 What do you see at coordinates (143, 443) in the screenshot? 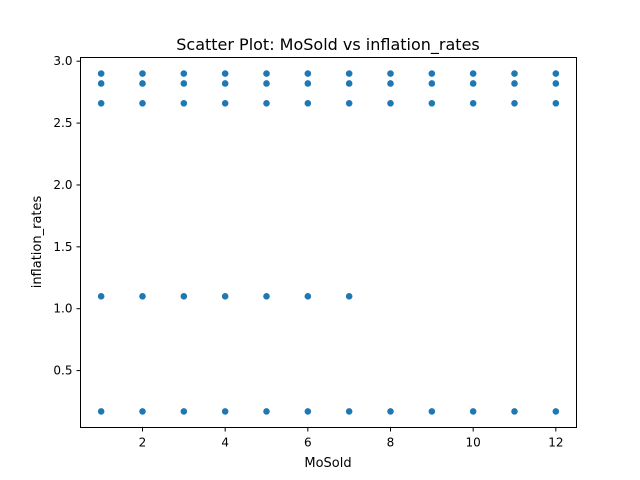
I see `x-tick-label: 2` at bounding box center [143, 443].